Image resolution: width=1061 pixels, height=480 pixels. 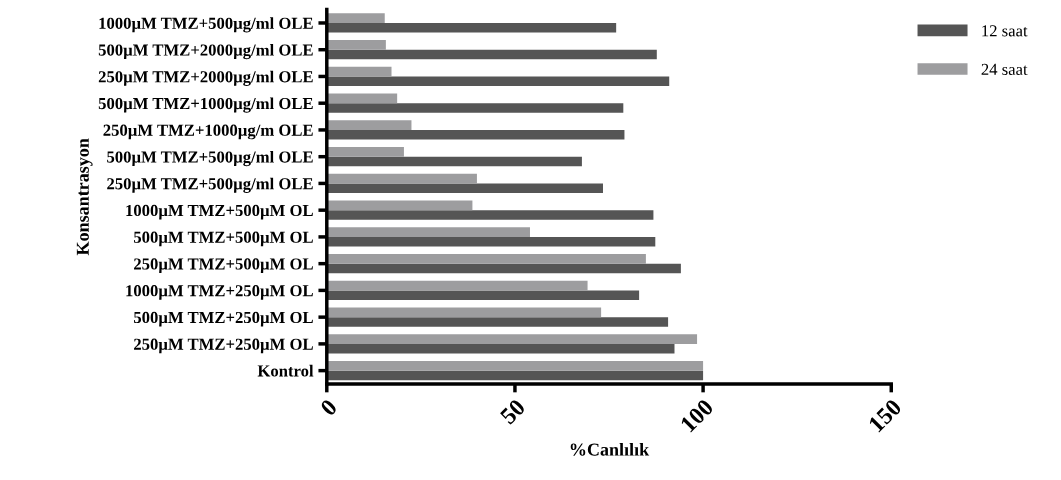 What do you see at coordinates (210, 185) in the screenshot?
I see `y-tick-label: 250µM TMZ+500µg/ml OLE` at bounding box center [210, 185].